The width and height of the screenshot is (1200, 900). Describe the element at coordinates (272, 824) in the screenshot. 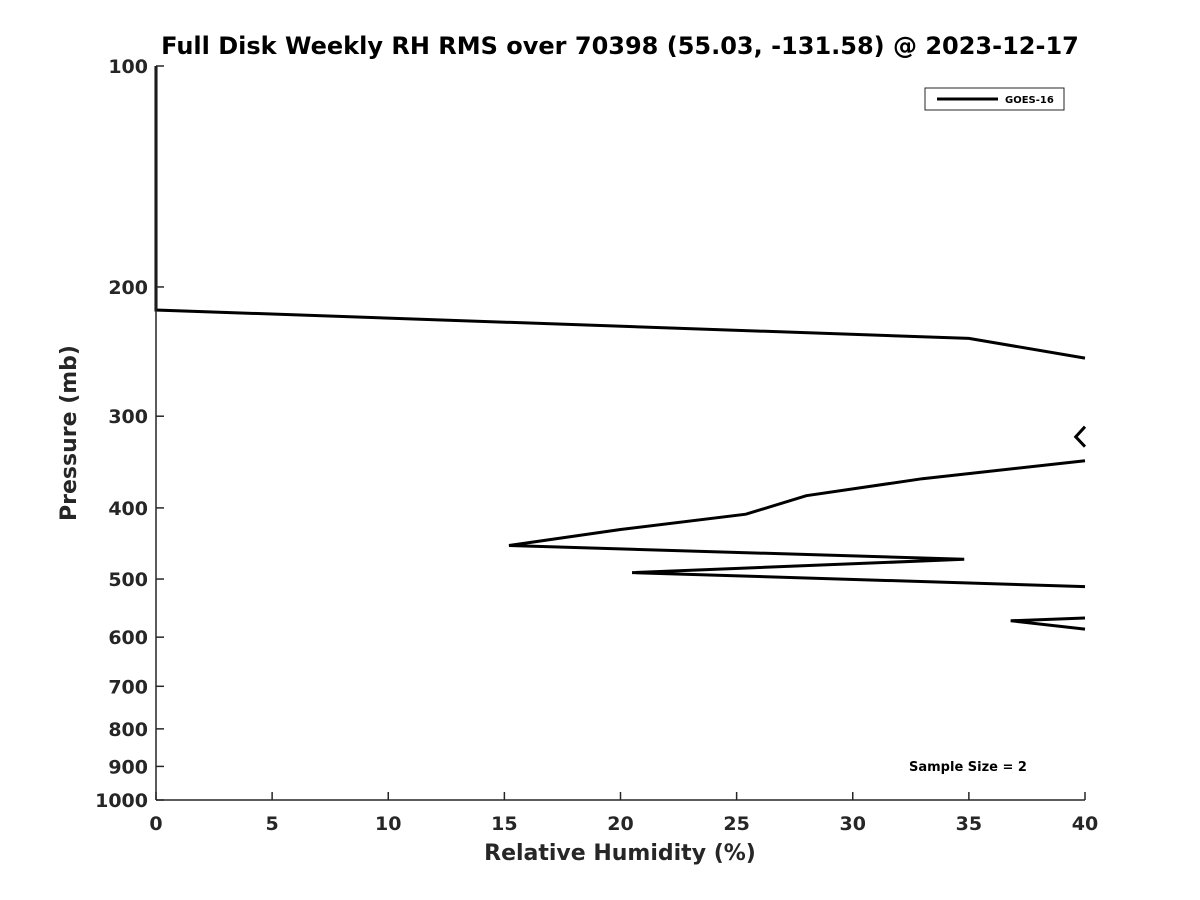

I see `x-tick-label: 5` at that location.